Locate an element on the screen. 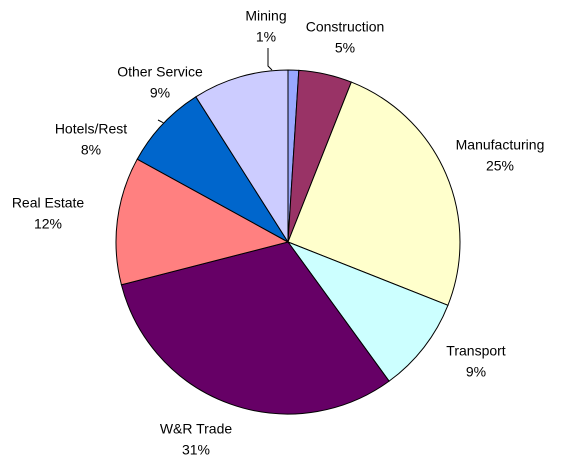 The image size is (581, 462). slice-value-label: 31% is located at coordinates (196, 450).